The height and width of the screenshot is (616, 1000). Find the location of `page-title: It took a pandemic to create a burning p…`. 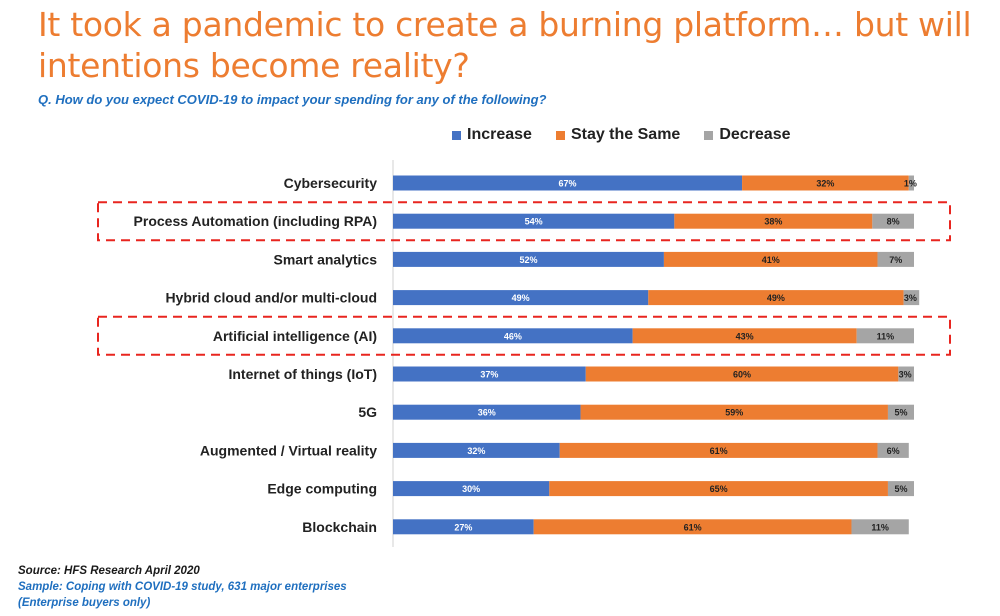

page-title: It took a pandemic to create a burning p… is located at coordinates (505, 45).